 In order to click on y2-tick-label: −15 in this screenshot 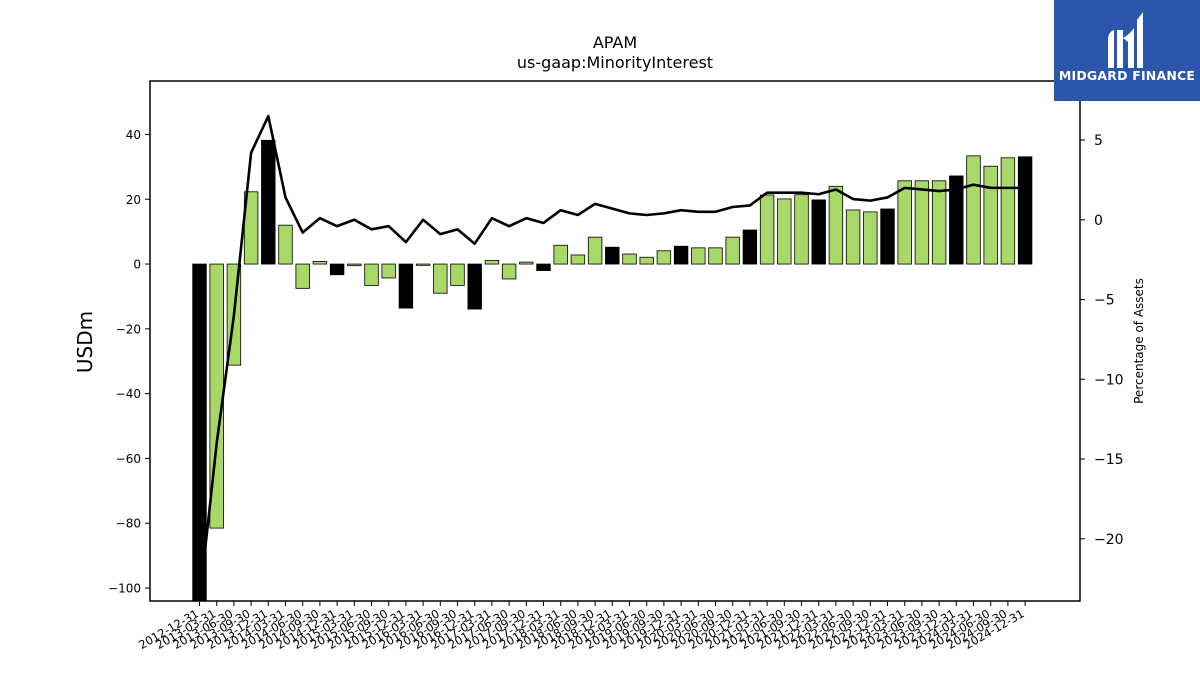, I will do `click(1109, 460)`.